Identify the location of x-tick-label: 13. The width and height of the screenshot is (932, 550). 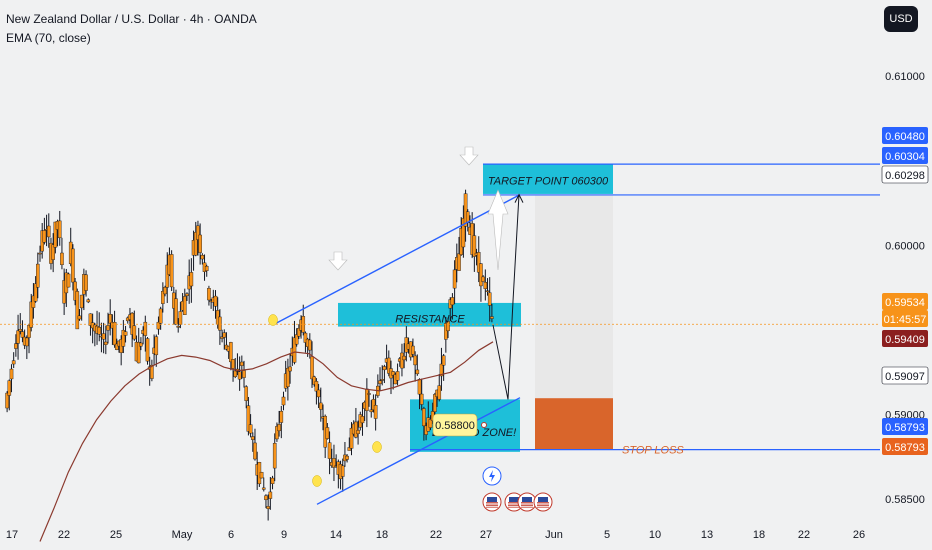
(707, 535).